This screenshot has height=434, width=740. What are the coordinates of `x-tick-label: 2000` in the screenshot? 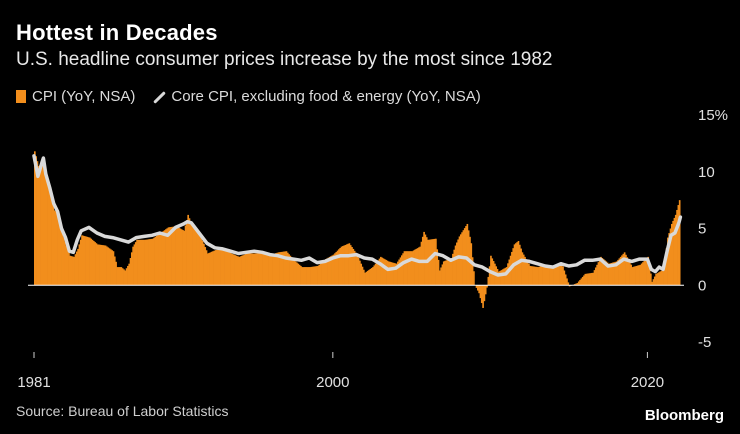 It's located at (332, 382).